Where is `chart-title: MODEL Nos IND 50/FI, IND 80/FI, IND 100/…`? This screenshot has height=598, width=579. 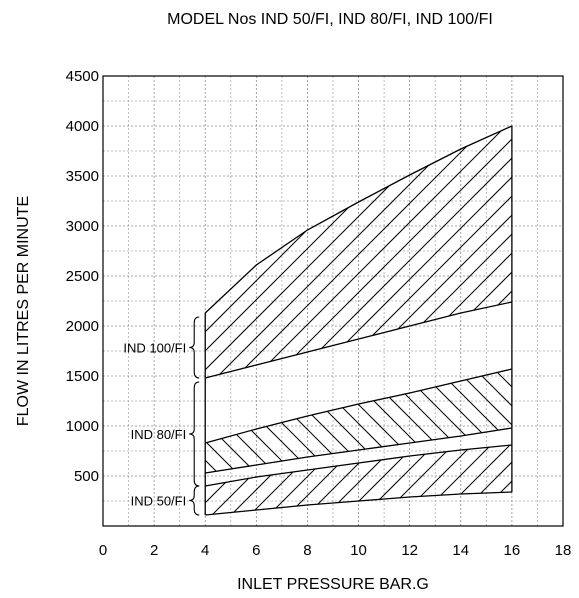 chart-title: MODEL Nos IND 50/FI, IND 80/FI, IND 100/… is located at coordinates (330, 19).